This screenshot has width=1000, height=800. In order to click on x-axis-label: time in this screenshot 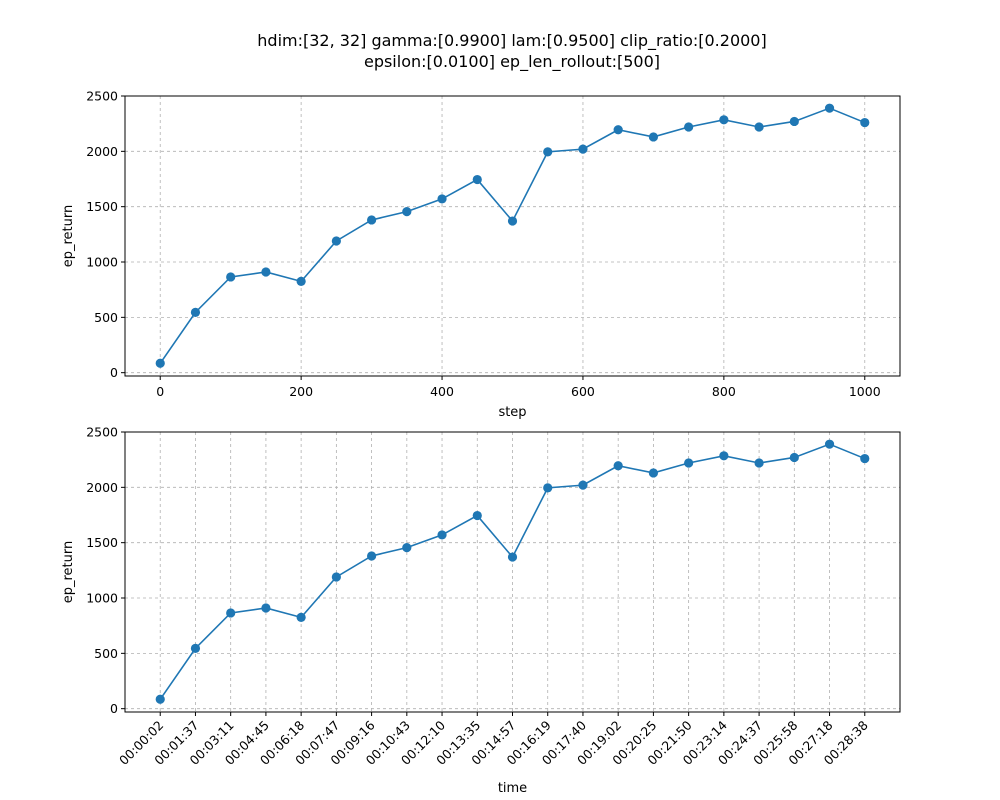, I will do `click(512, 788)`.